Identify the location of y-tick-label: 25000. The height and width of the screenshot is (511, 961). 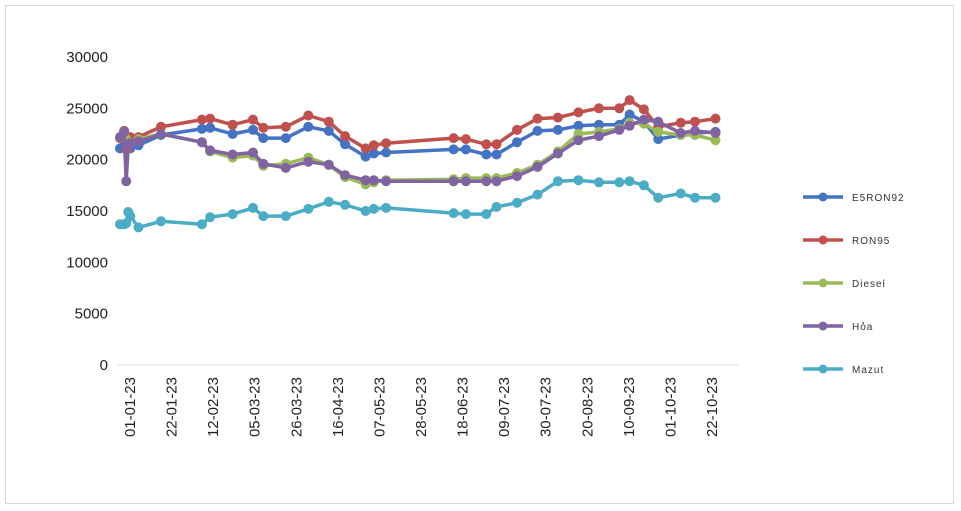
(87, 108).